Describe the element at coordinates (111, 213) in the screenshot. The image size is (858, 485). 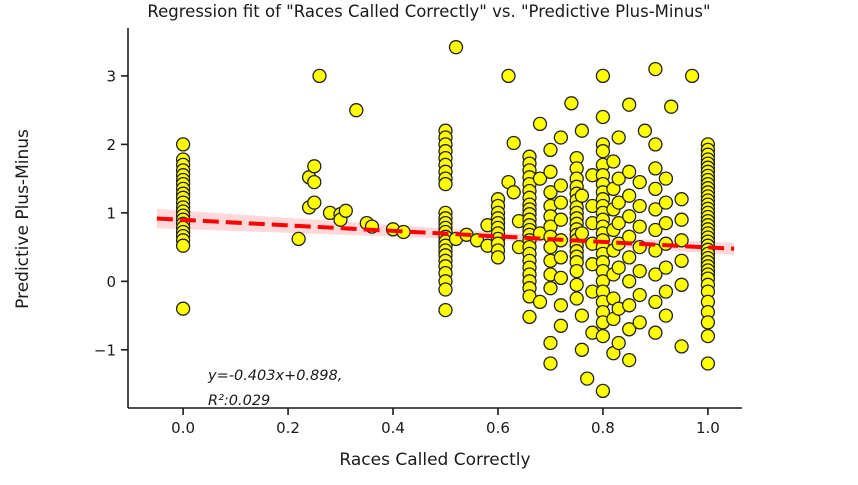
I see `y-tick-label: 1` at that location.